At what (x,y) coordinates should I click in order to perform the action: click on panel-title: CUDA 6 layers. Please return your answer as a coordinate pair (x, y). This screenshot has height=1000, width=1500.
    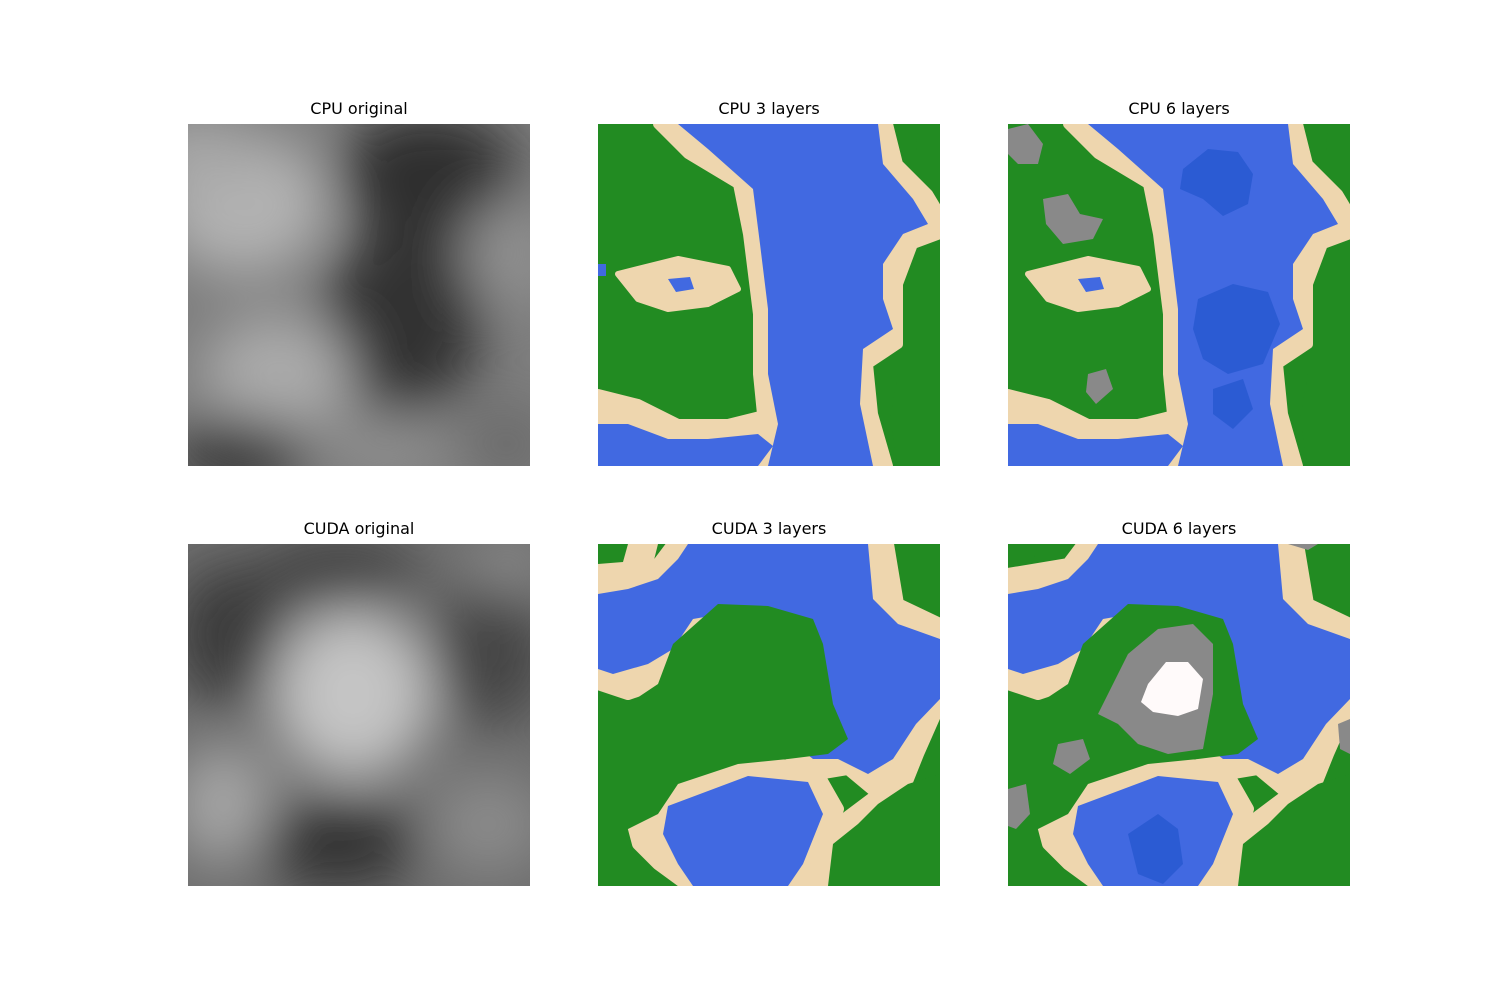
    Looking at the image, I should click on (1179, 528).